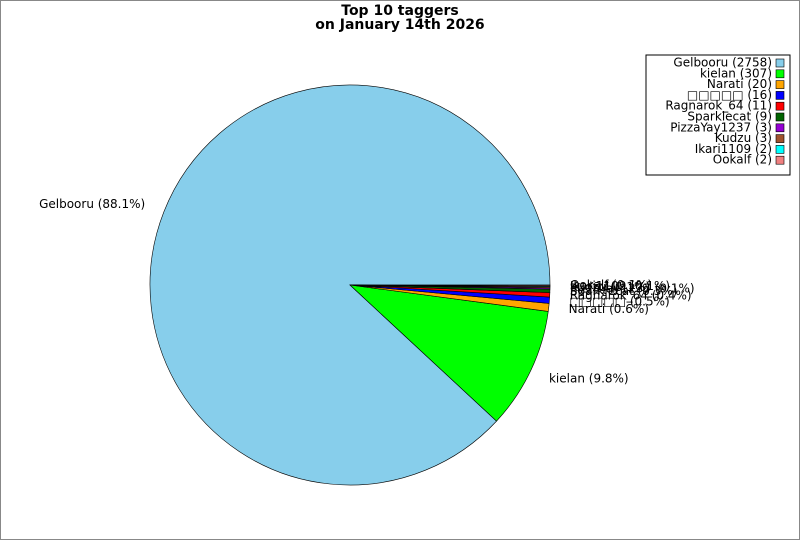  I want to click on slice-label: Narati (0.6%), so click(609, 309).